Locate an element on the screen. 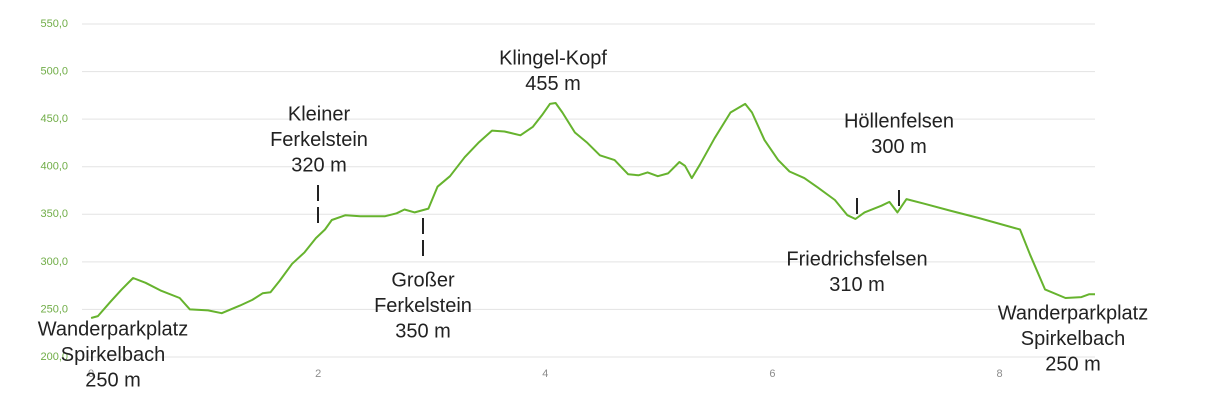  y-tick-label: 350,0 is located at coordinates (54, 214).